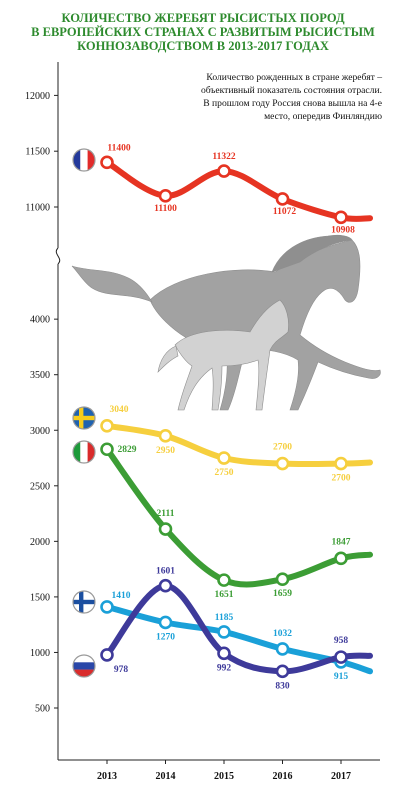  What do you see at coordinates (341, 641) in the screenshot?
I see `data-label-russia: 958` at bounding box center [341, 641].